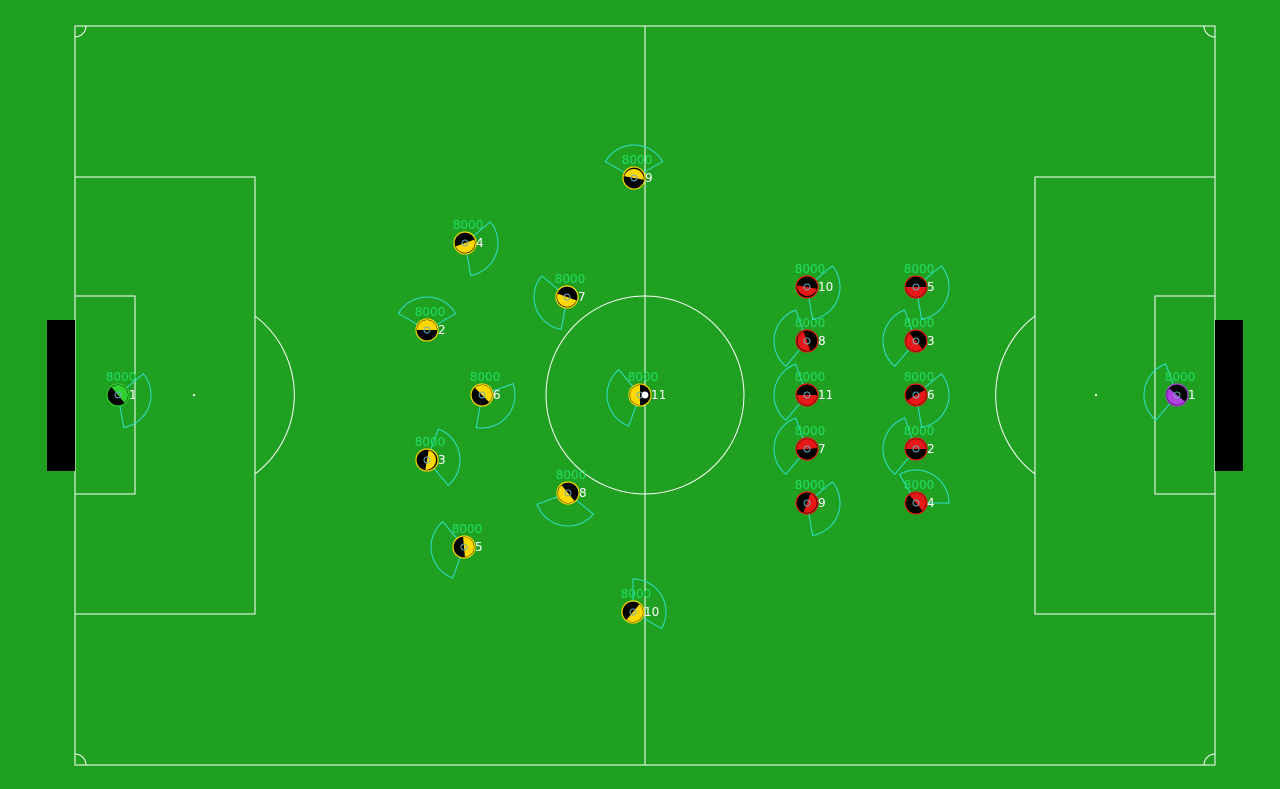  I want to click on right-player-7: 8000 7, so click(799, 446).